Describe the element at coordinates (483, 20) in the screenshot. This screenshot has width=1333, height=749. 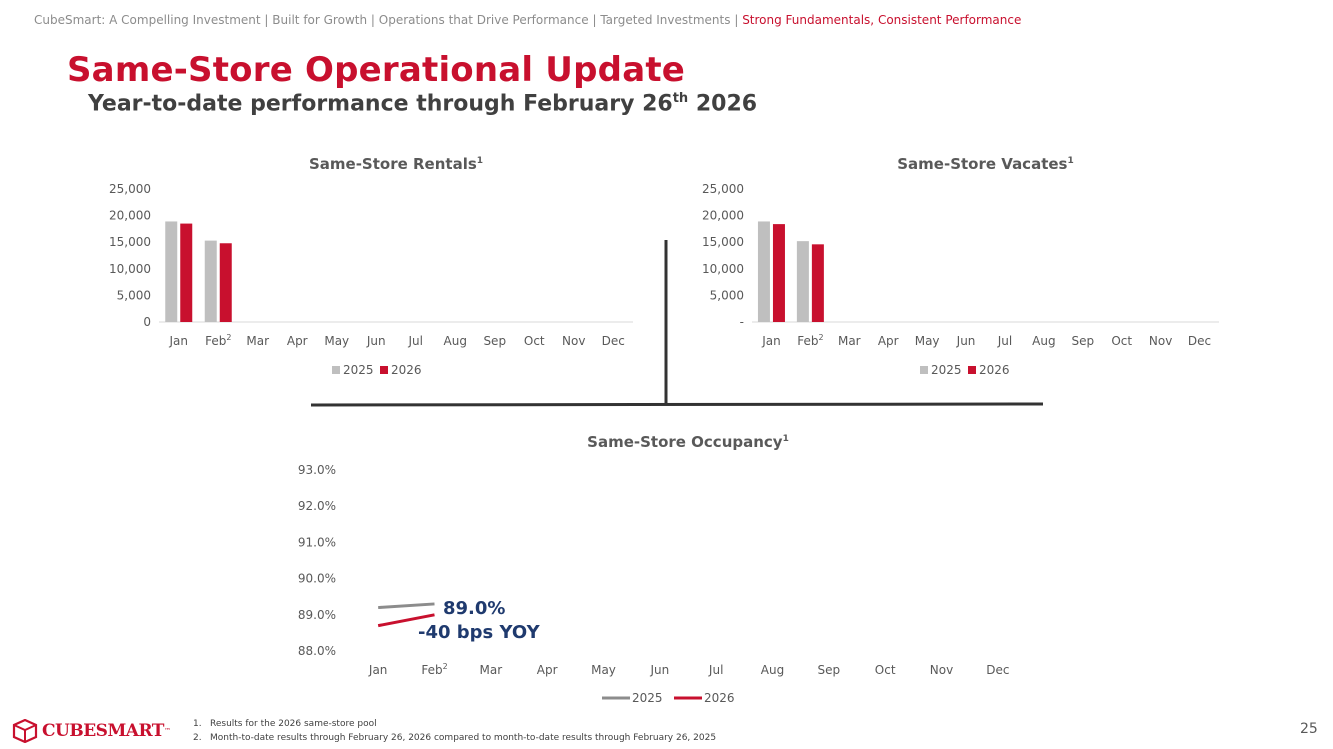
I see `breadcrumb-item: Operations that Drive Performance` at that location.